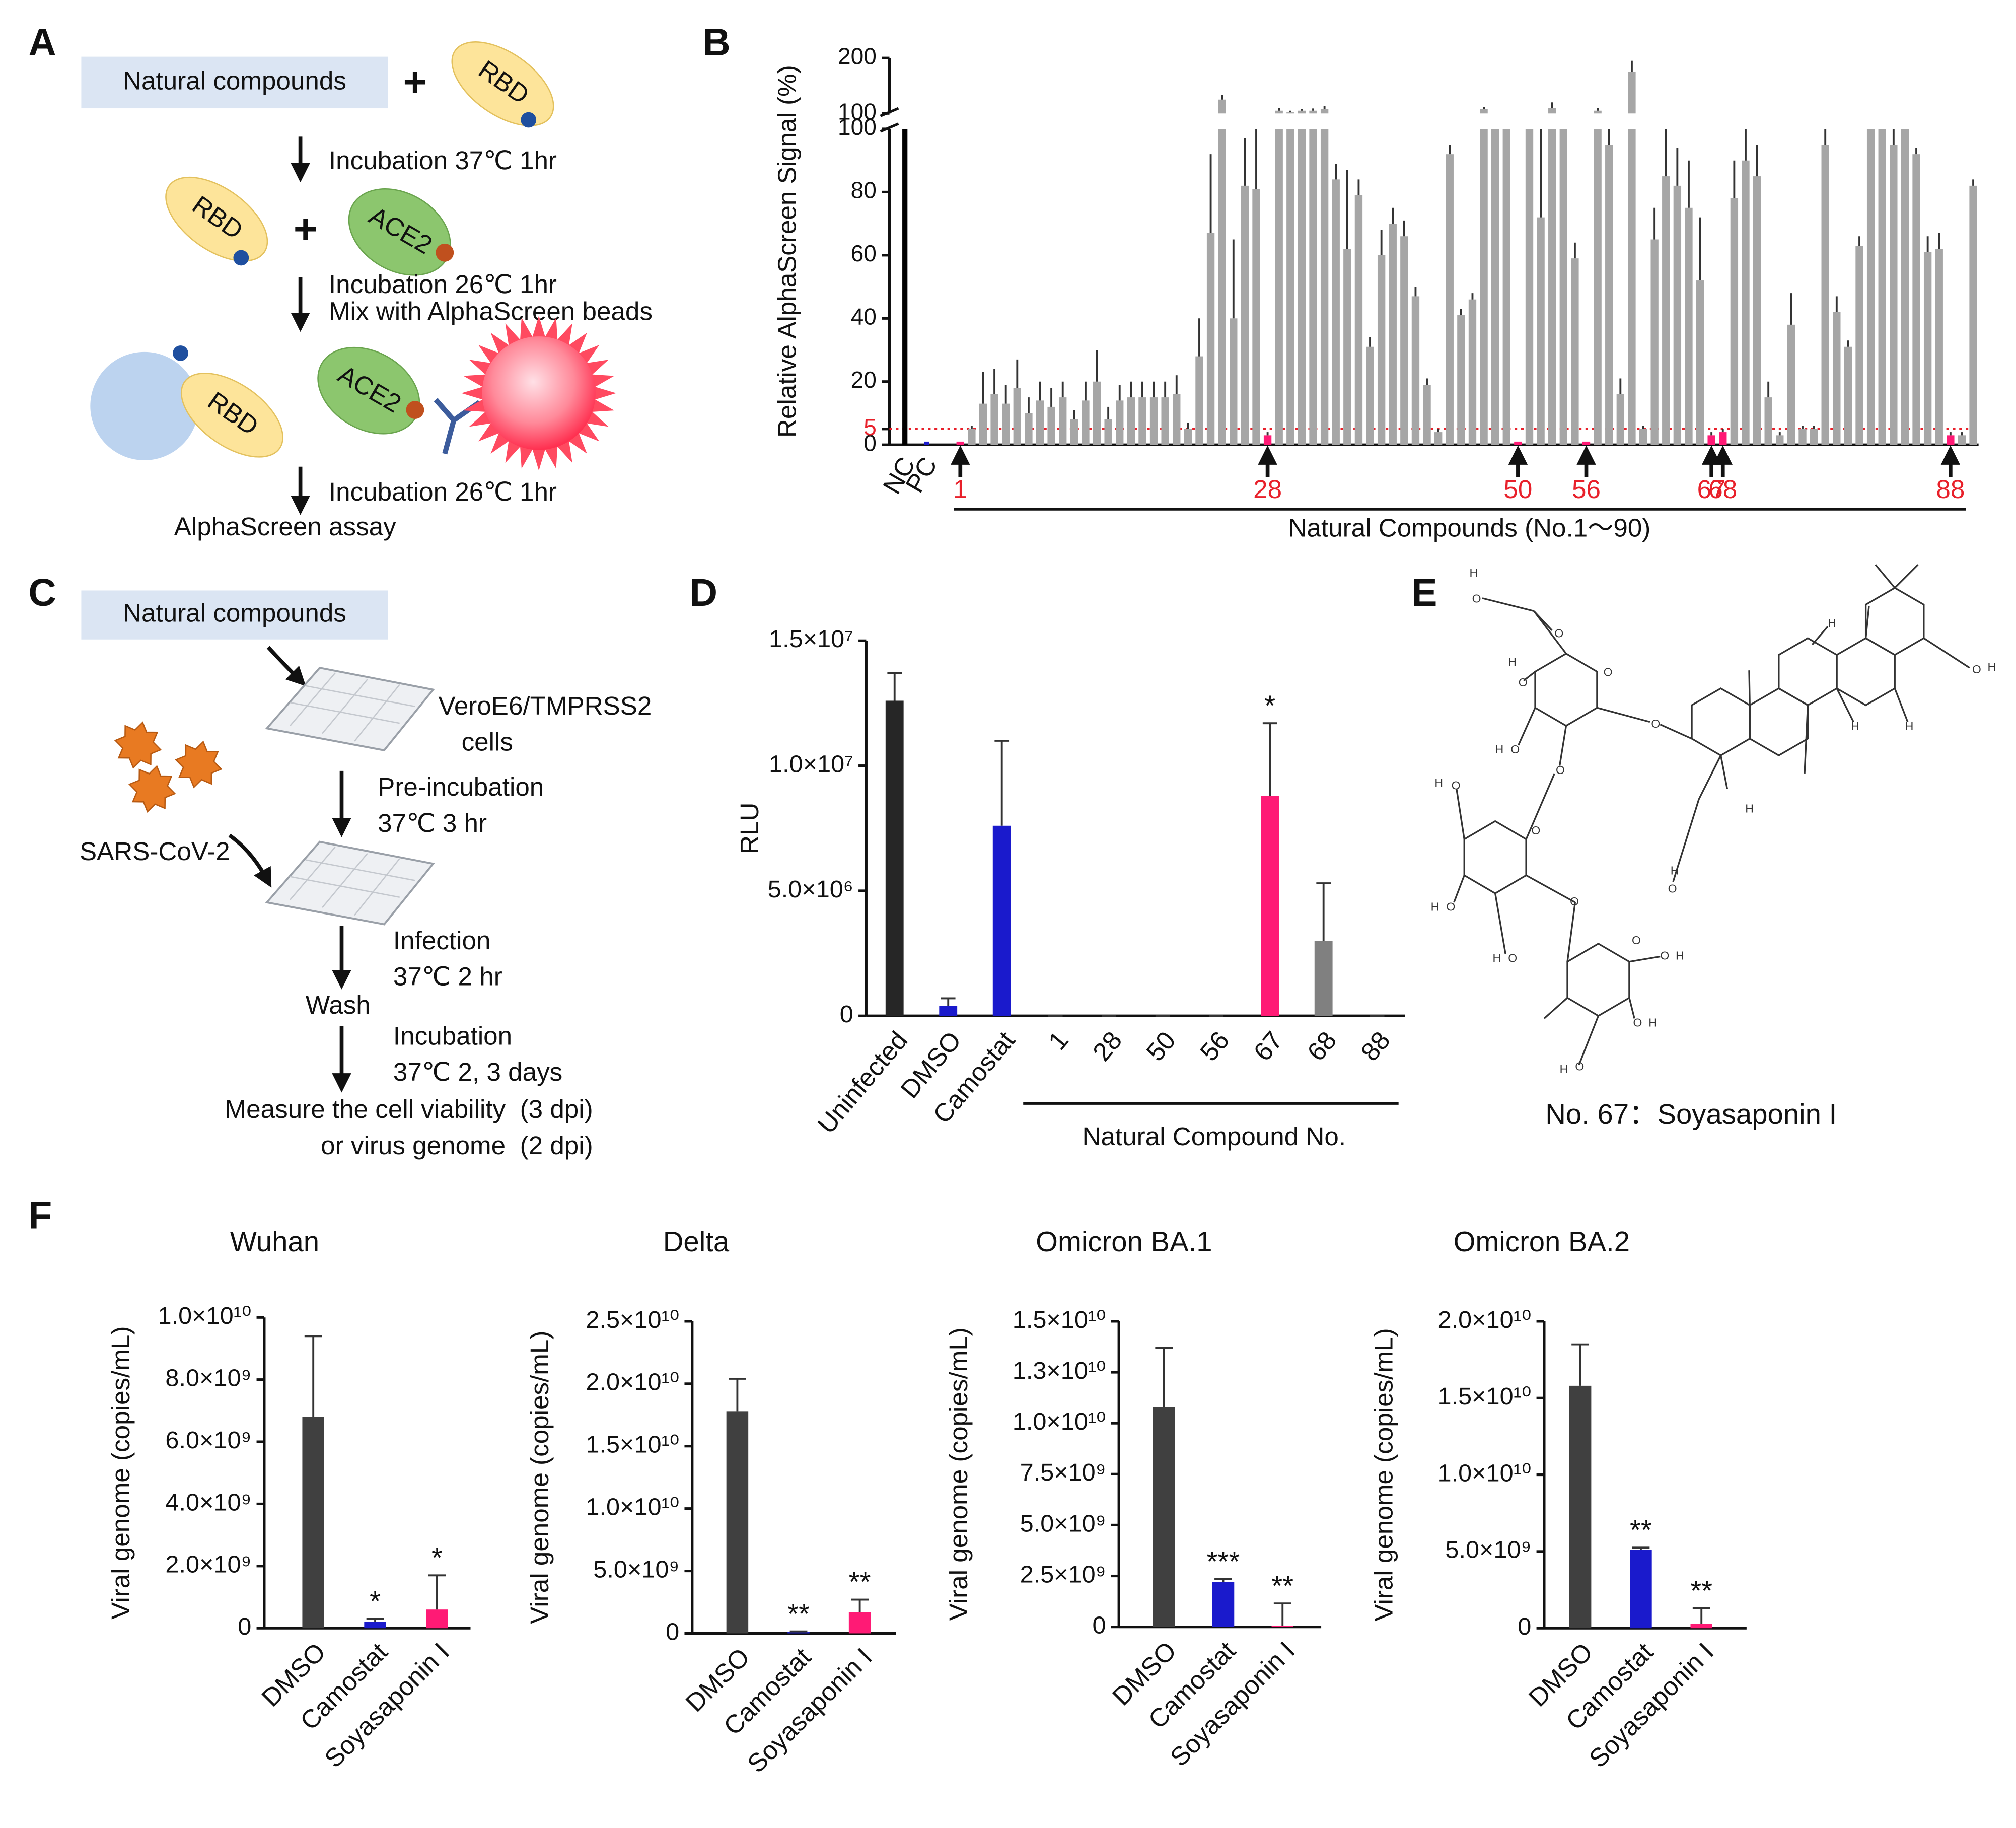  Describe the element at coordinates (1723, 489) in the screenshot. I see `x-tick-label: 68` at that location.